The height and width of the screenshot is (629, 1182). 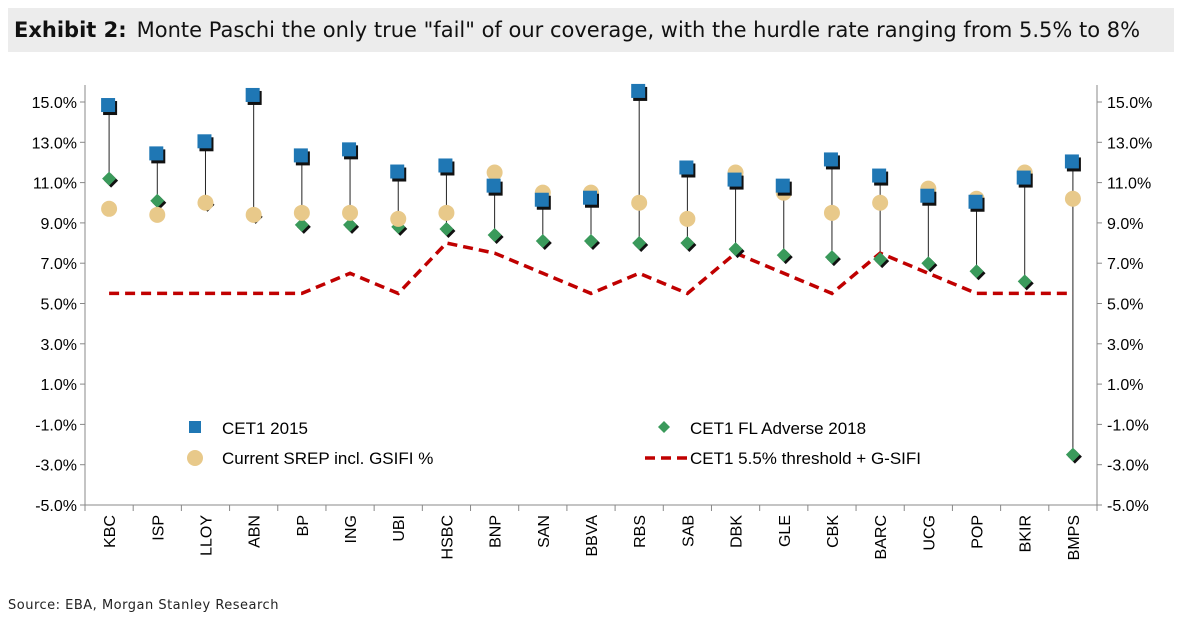 What do you see at coordinates (303, 525) in the screenshot?
I see `category-label: BP` at bounding box center [303, 525].